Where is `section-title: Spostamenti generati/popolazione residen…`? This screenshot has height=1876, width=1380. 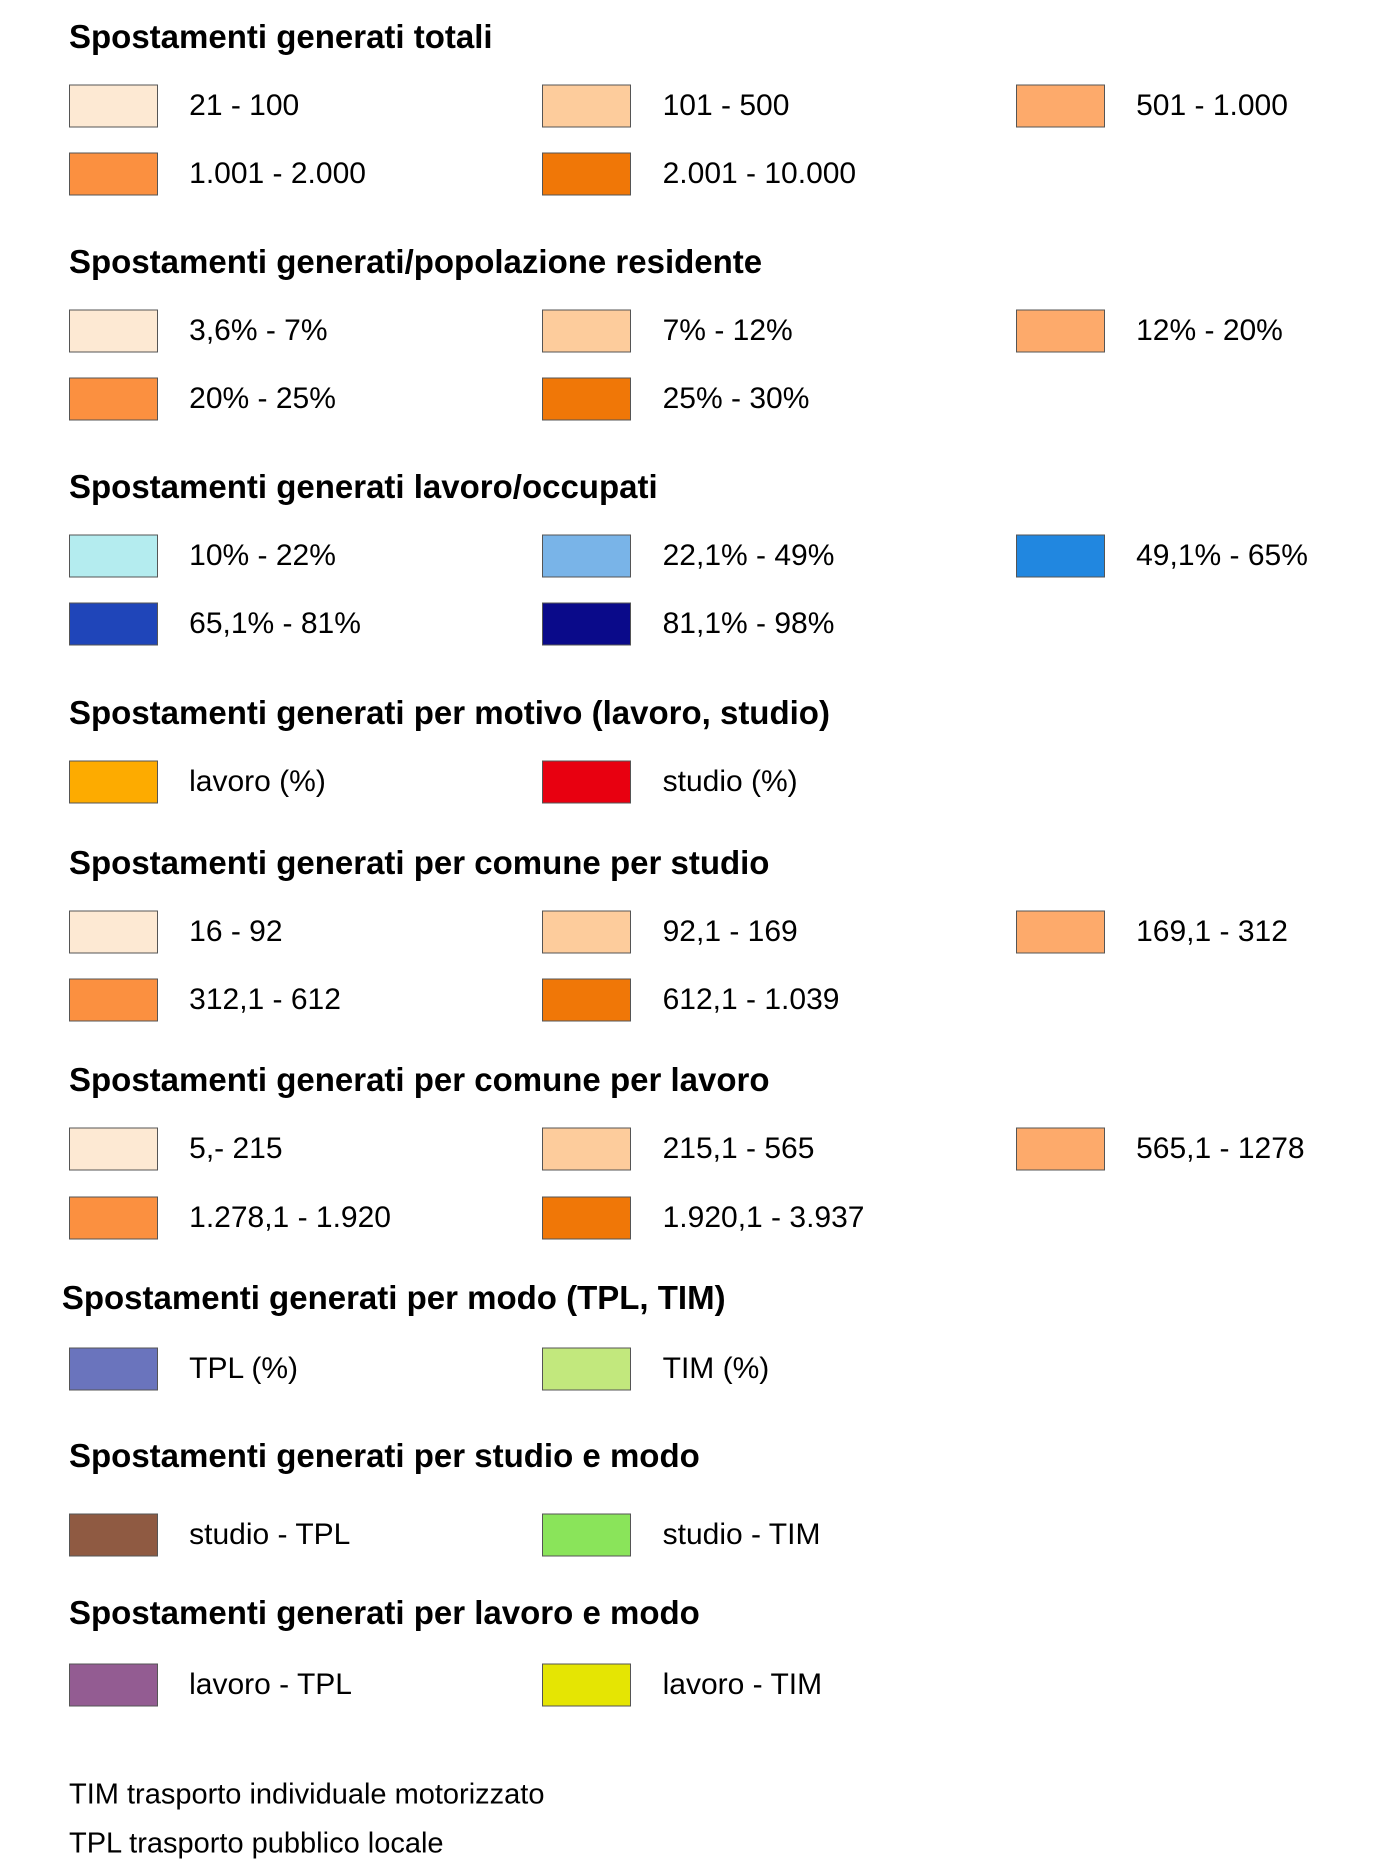 section-title: Spostamenti generati/popolazione residen… is located at coordinates (416, 261).